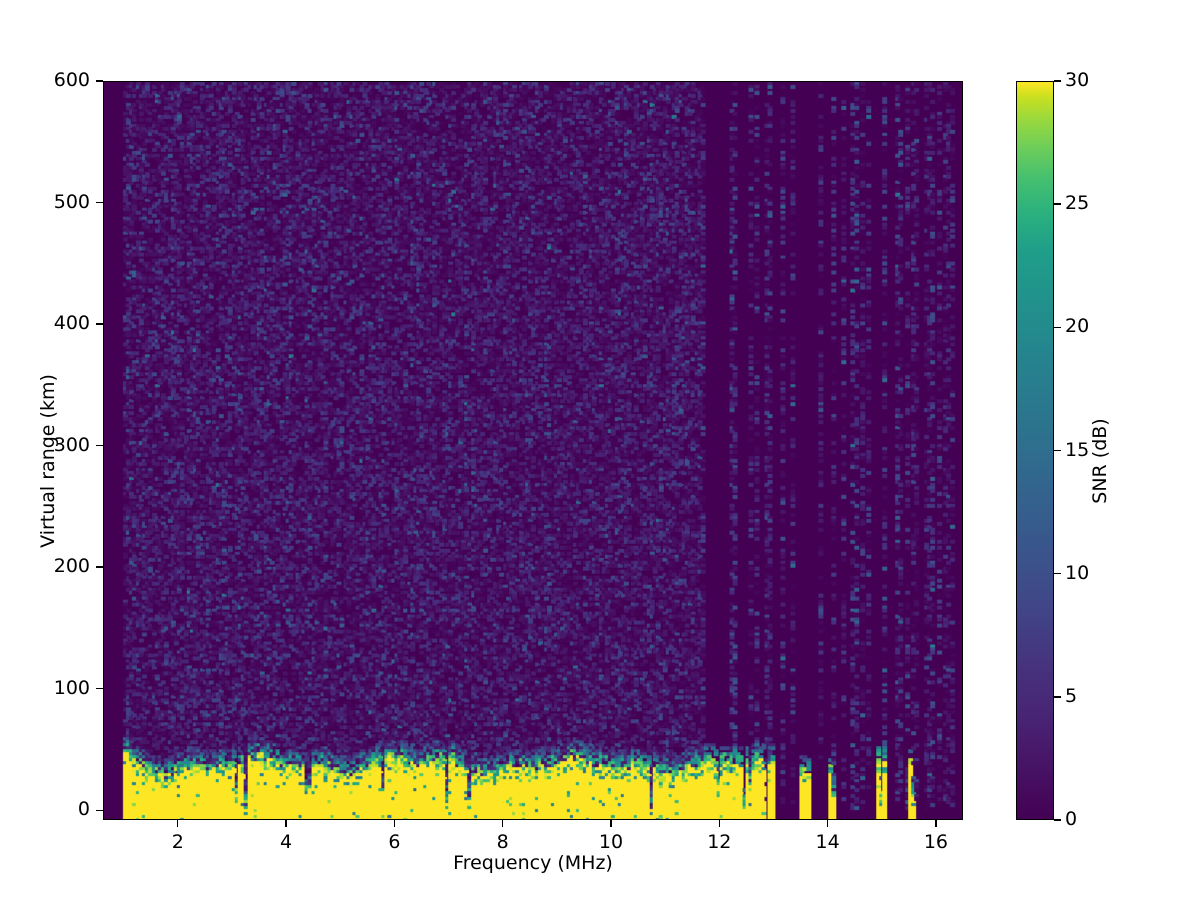  Describe the element at coordinates (71, 444) in the screenshot. I see `y-tick-label: 300` at that location.